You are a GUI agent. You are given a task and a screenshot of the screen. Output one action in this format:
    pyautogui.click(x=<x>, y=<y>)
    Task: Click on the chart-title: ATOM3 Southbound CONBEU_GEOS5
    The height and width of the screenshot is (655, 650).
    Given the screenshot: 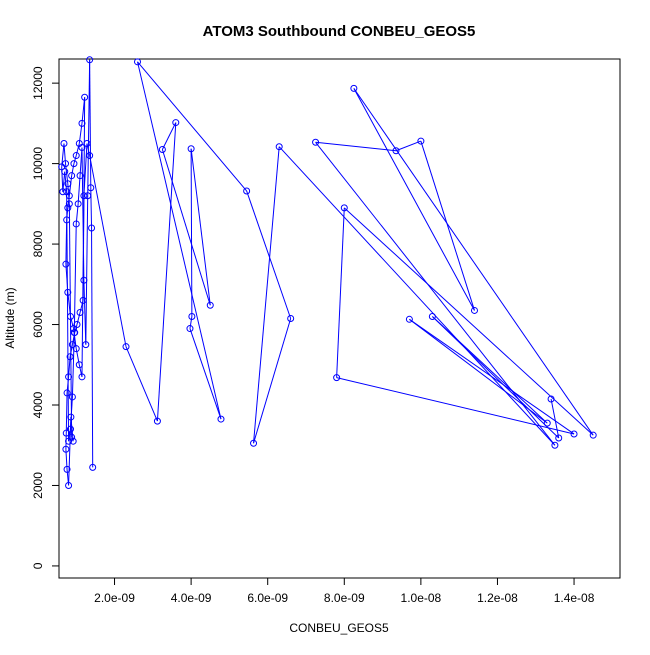 What is the action you would take?
    pyautogui.click(x=339, y=31)
    